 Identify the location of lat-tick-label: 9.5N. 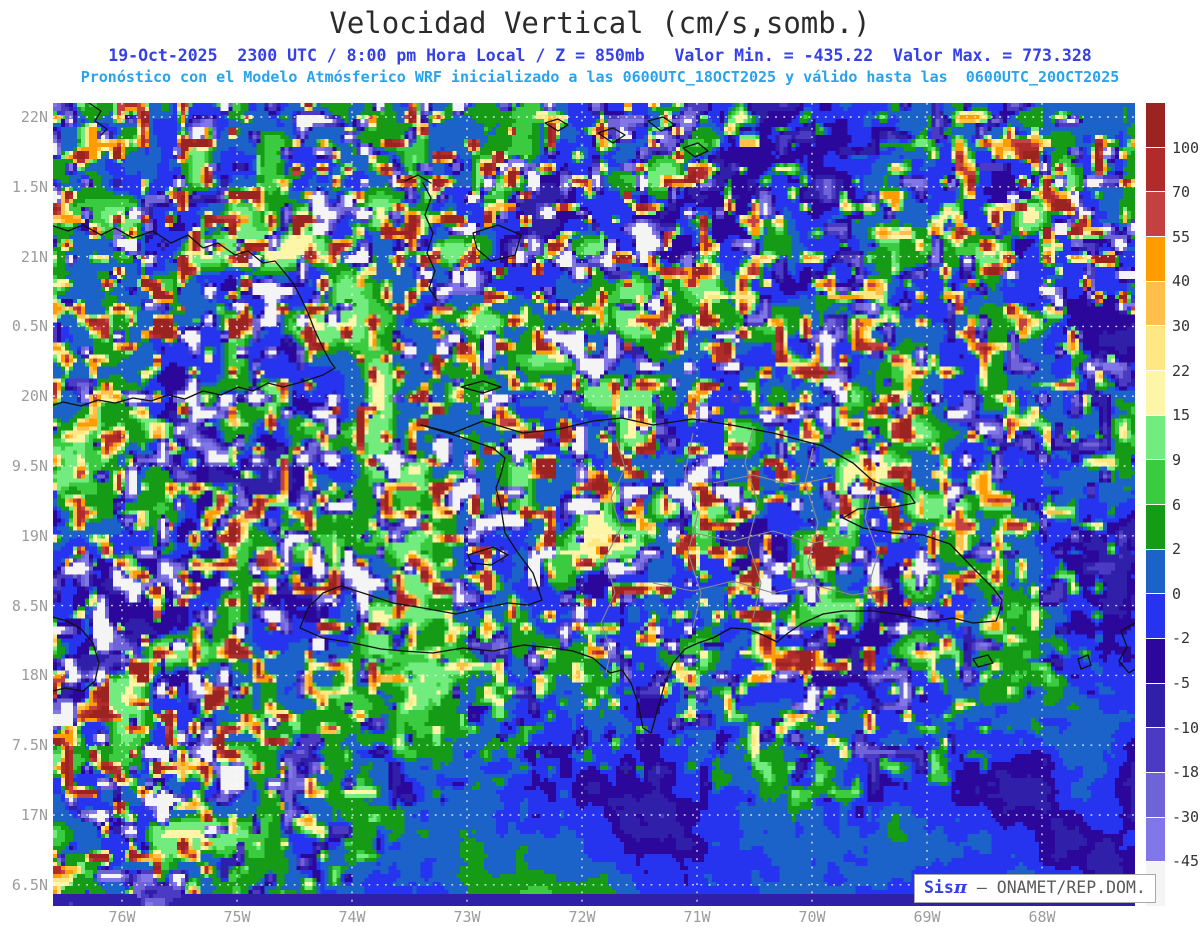
(29, 466).